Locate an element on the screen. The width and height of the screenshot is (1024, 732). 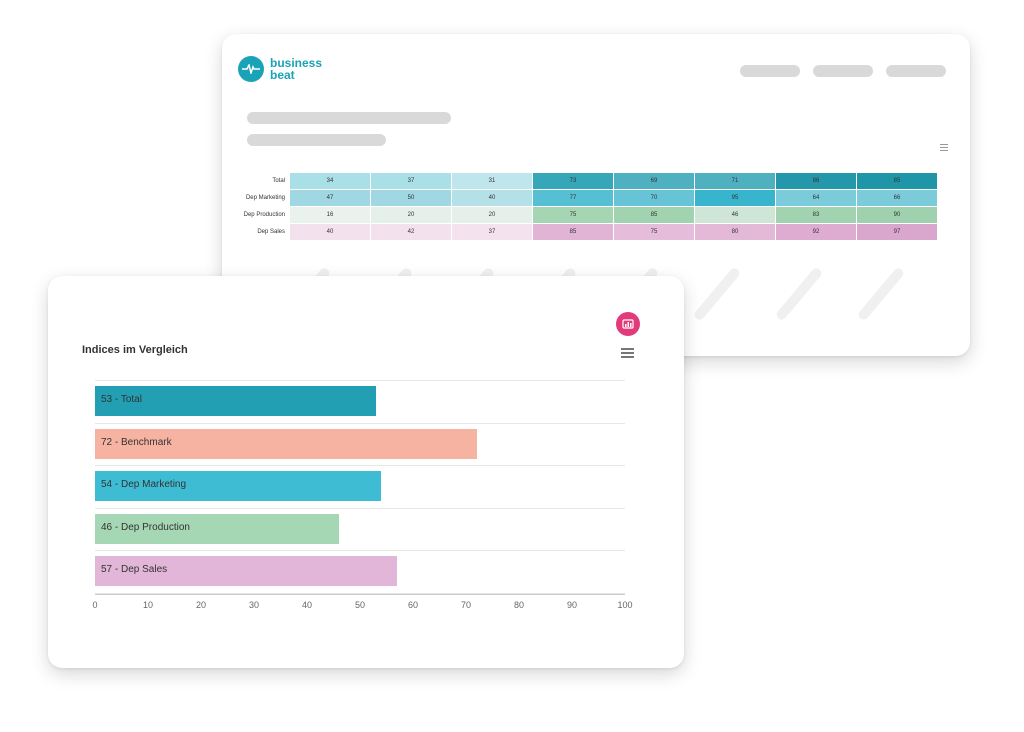
heatmap-cell: 16 is located at coordinates (330, 215).